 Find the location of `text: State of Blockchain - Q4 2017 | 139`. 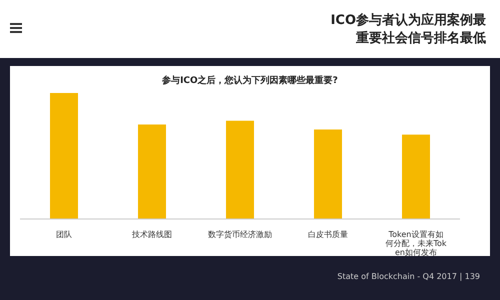

text: State of Blockchain - Q4 2017 | 139 is located at coordinates (408, 276).